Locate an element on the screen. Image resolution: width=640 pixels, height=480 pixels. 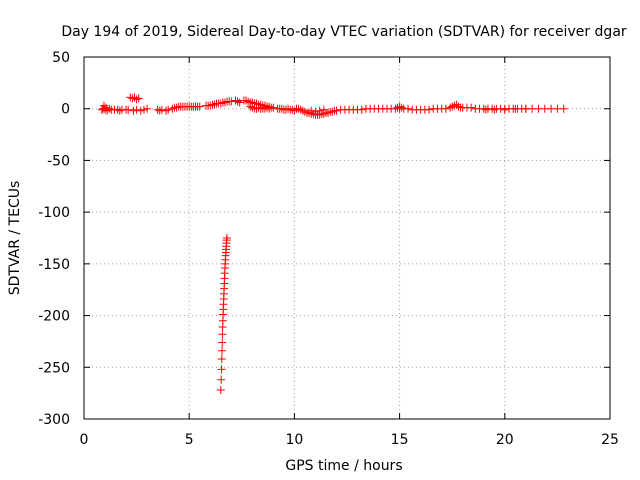
y-tick-label: -50 is located at coordinates (58, 161).